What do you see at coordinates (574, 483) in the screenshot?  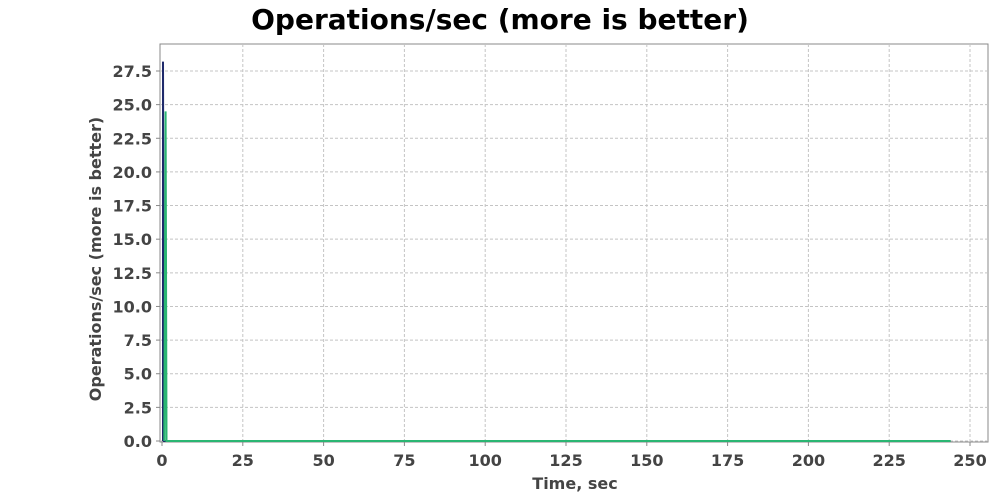 I see `x-axis-label: Time, sec` at bounding box center [574, 483].